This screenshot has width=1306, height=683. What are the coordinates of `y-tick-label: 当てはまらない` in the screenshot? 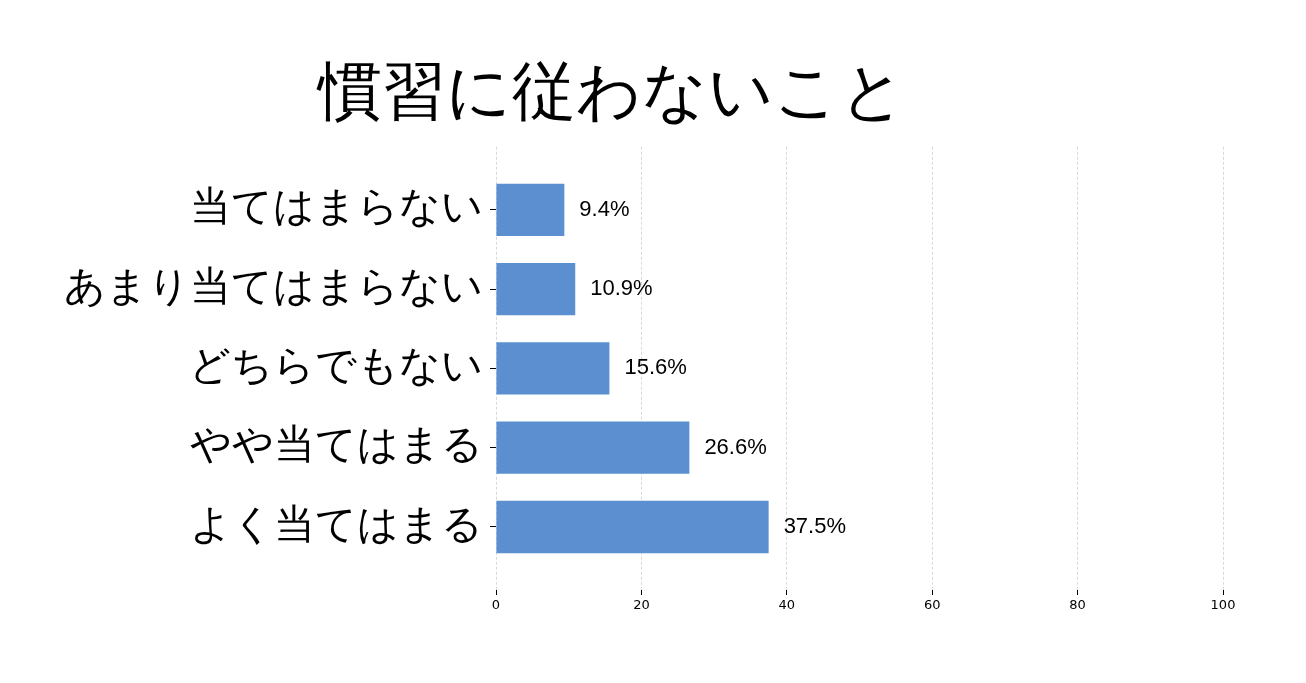 It's located at (336, 206).